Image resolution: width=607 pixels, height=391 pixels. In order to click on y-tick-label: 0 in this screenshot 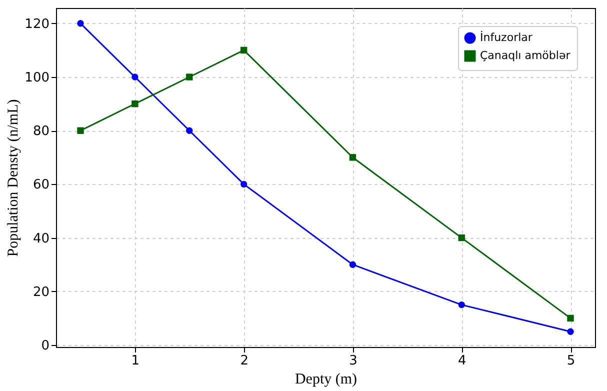, I will do `click(45, 346)`.